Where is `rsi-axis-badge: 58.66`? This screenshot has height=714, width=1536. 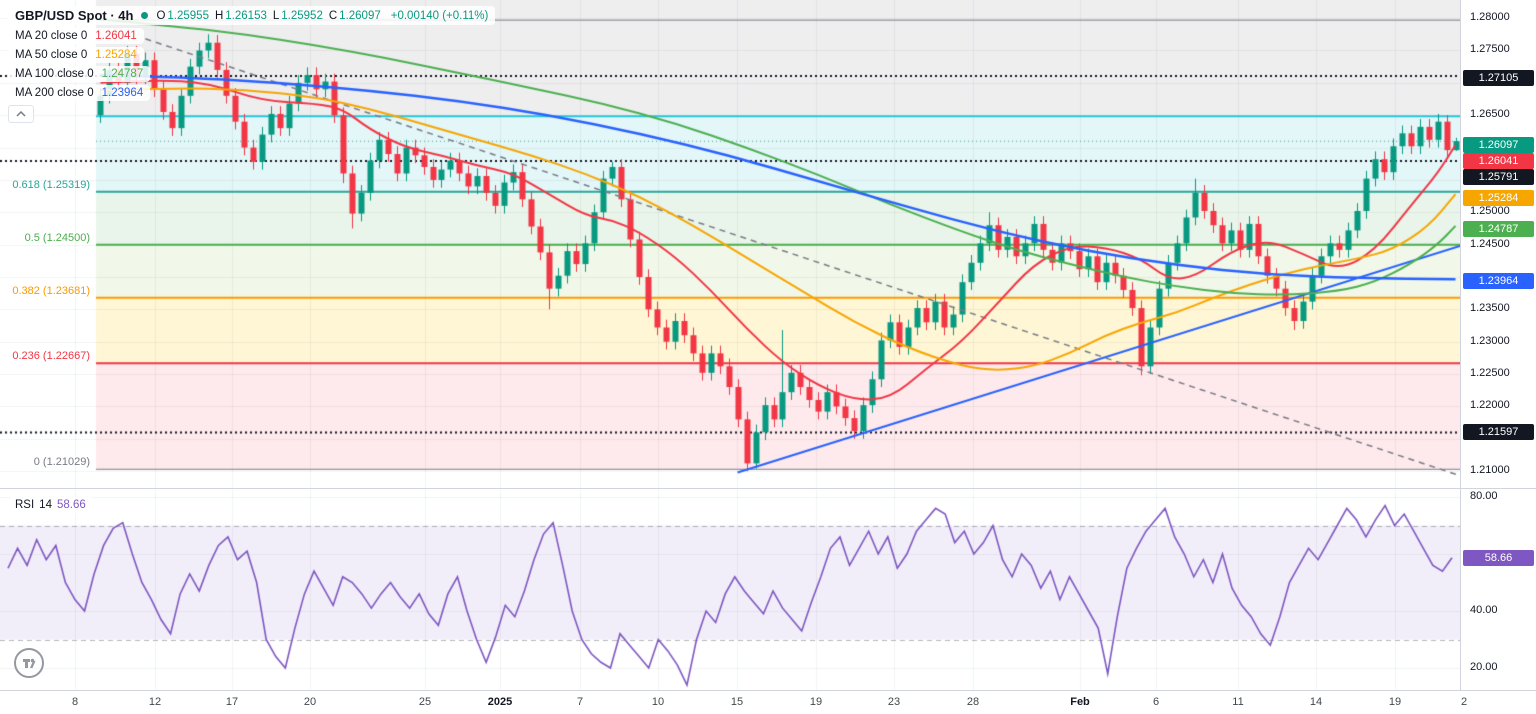
rsi-axis-badge: 58.66 is located at coordinates (1498, 557).